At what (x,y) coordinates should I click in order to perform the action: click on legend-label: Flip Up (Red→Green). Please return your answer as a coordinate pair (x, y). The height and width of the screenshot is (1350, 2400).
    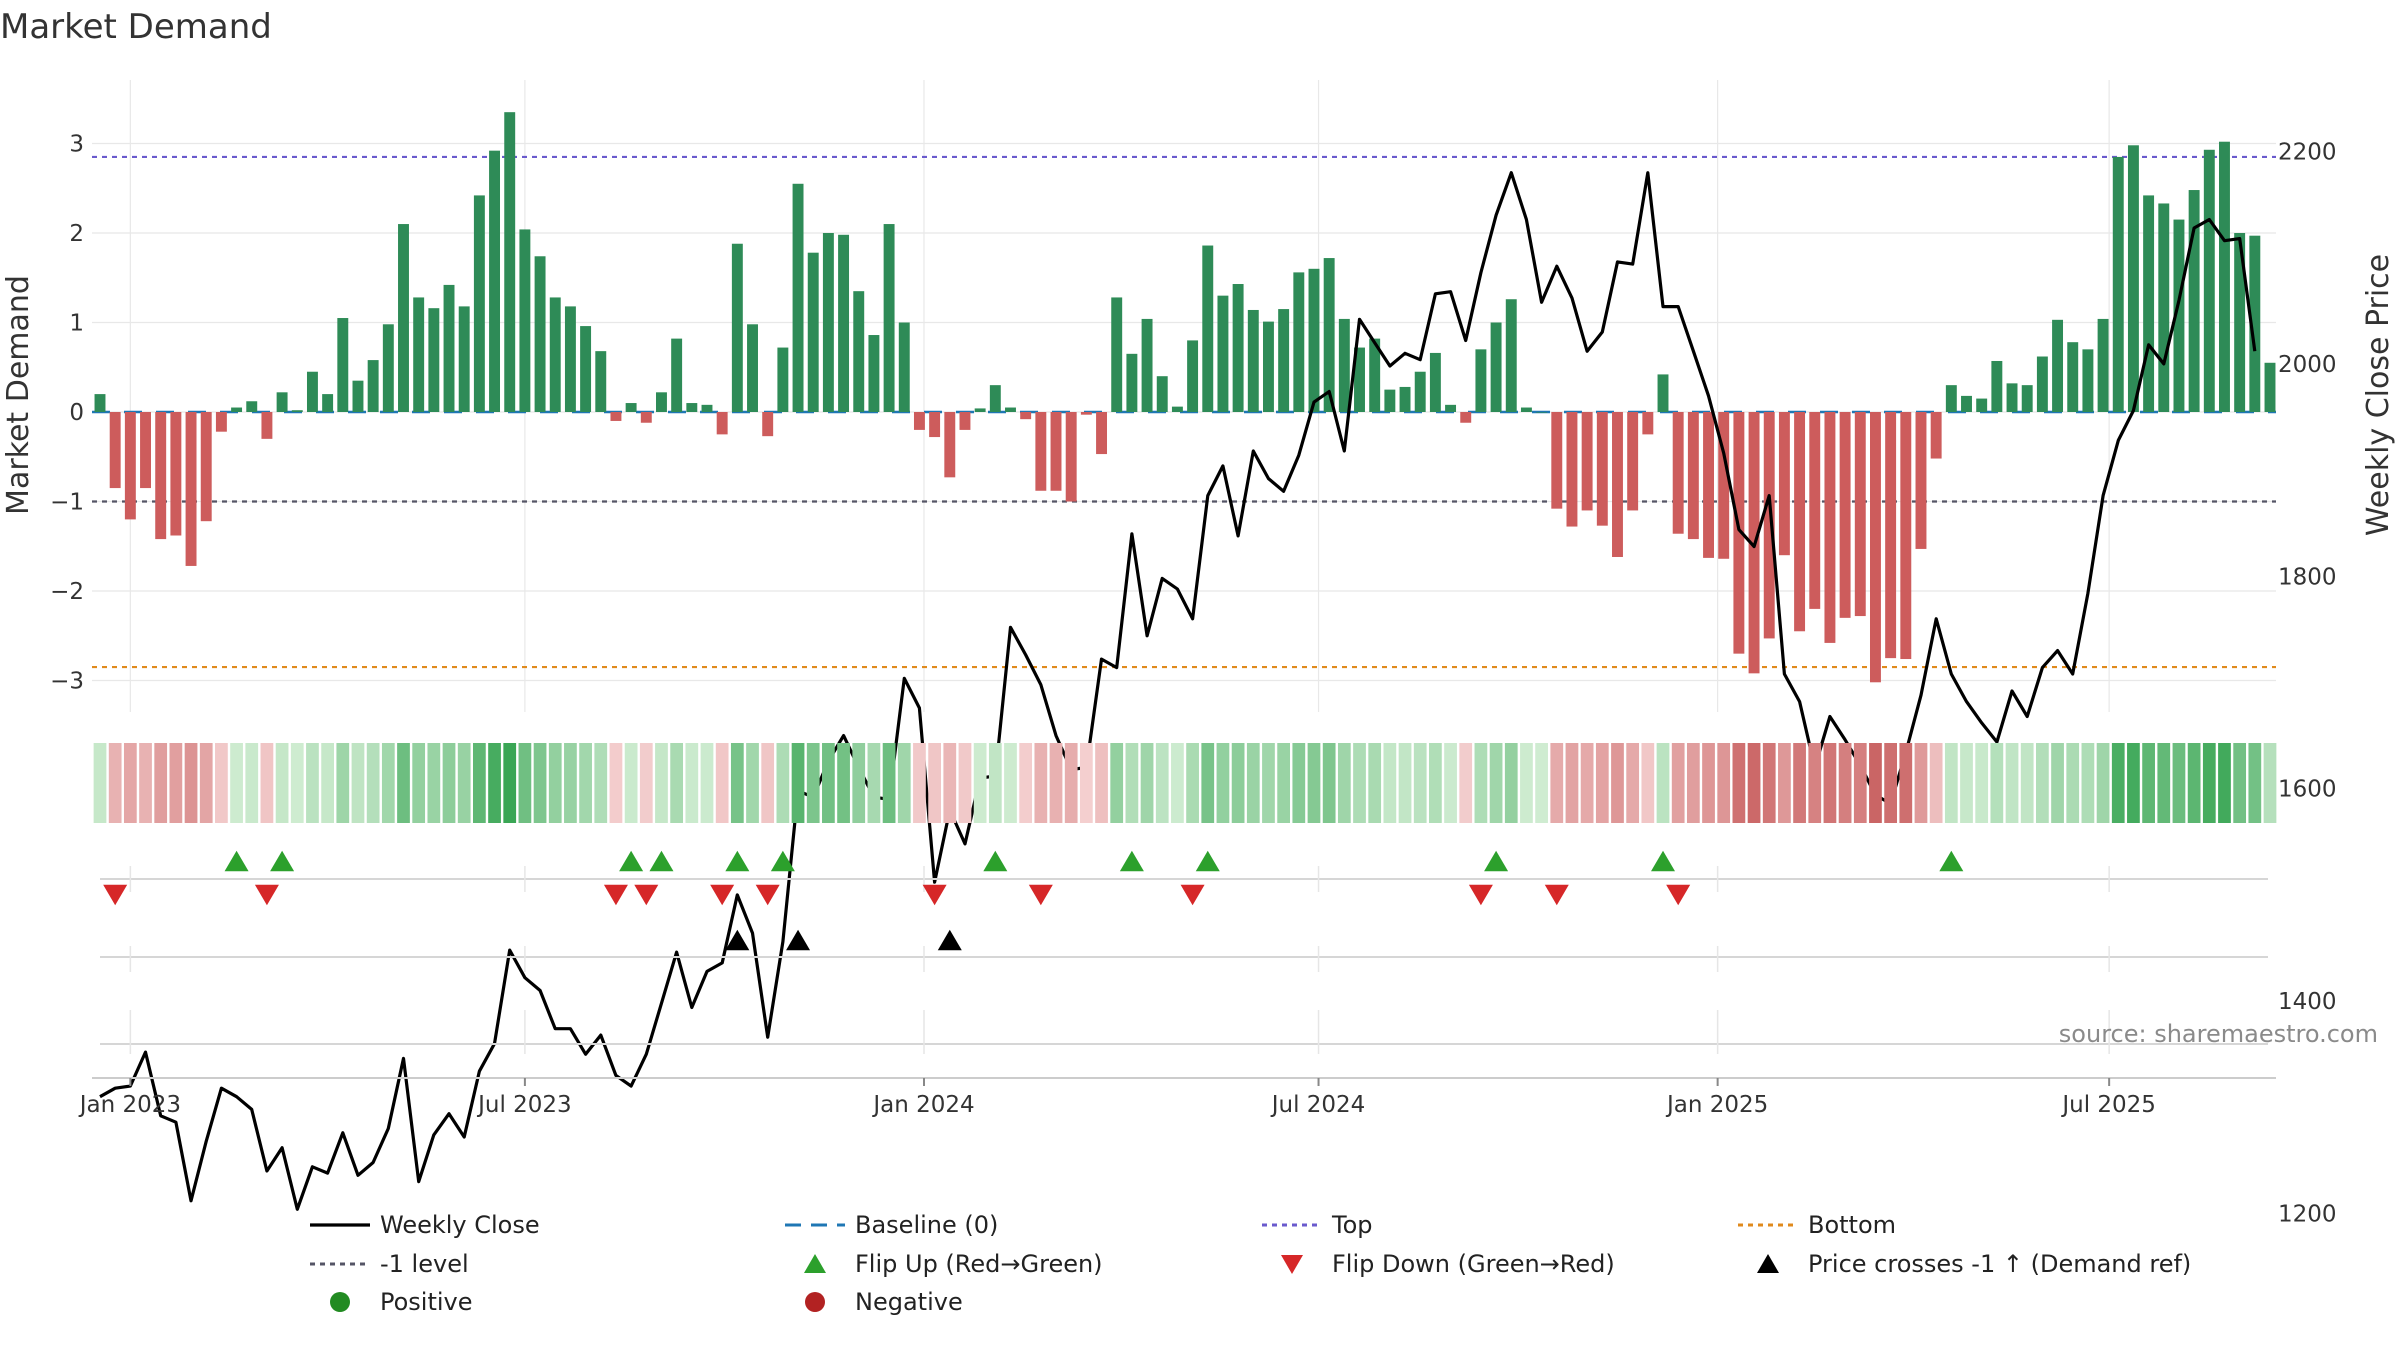
    Looking at the image, I should click on (979, 1264).